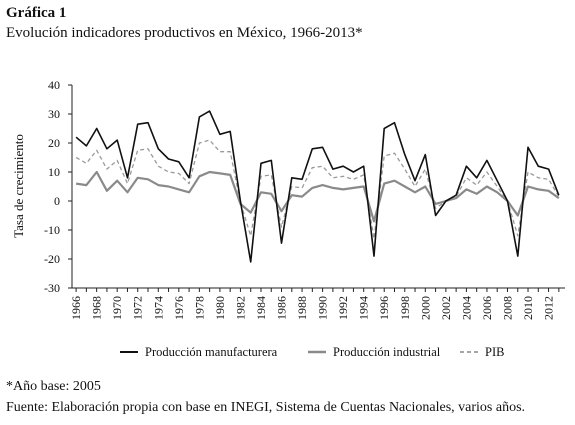  What do you see at coordinates (302, 308) in the screenshot?
I see `x-tick-label: 1988` at bounding box center [302, 308].